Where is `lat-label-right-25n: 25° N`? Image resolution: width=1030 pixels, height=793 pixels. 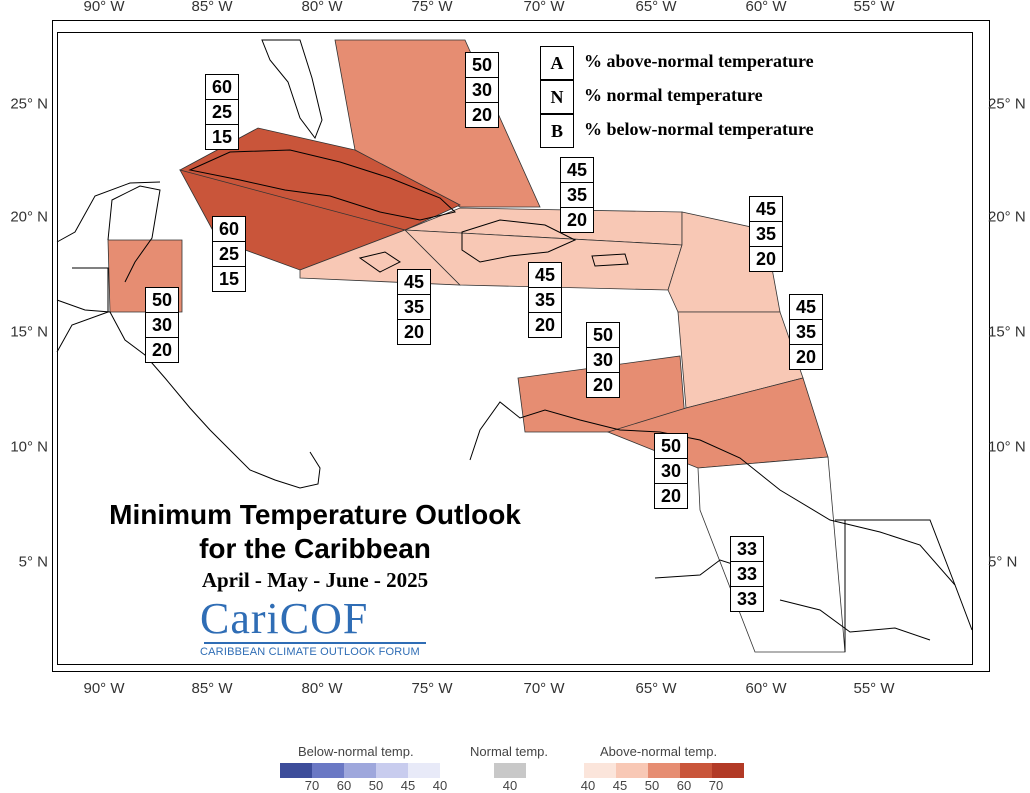 lat-label-right-25n: 25° N is located at coordinates (1007, 104).